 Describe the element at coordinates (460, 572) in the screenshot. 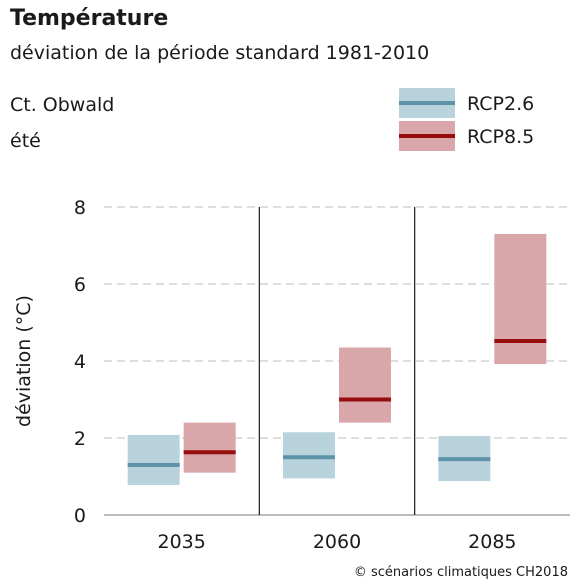

I see `credit-text: © scénarios climatiques CH2018` at that location.